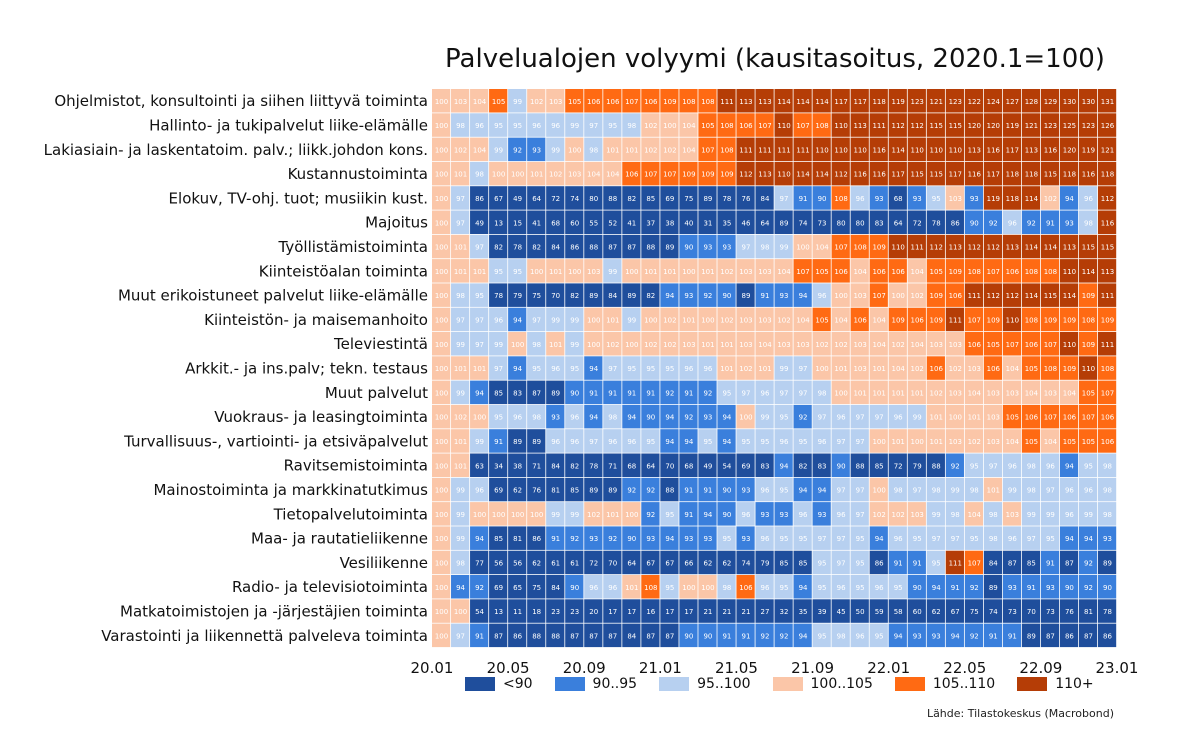 Image resolution: width=1200 pixels, height=733 pixels. What do you see at coordinates (955, 466) in the screenshot?
I see `cell-value-label: 92` at bounding box center [955, 466].